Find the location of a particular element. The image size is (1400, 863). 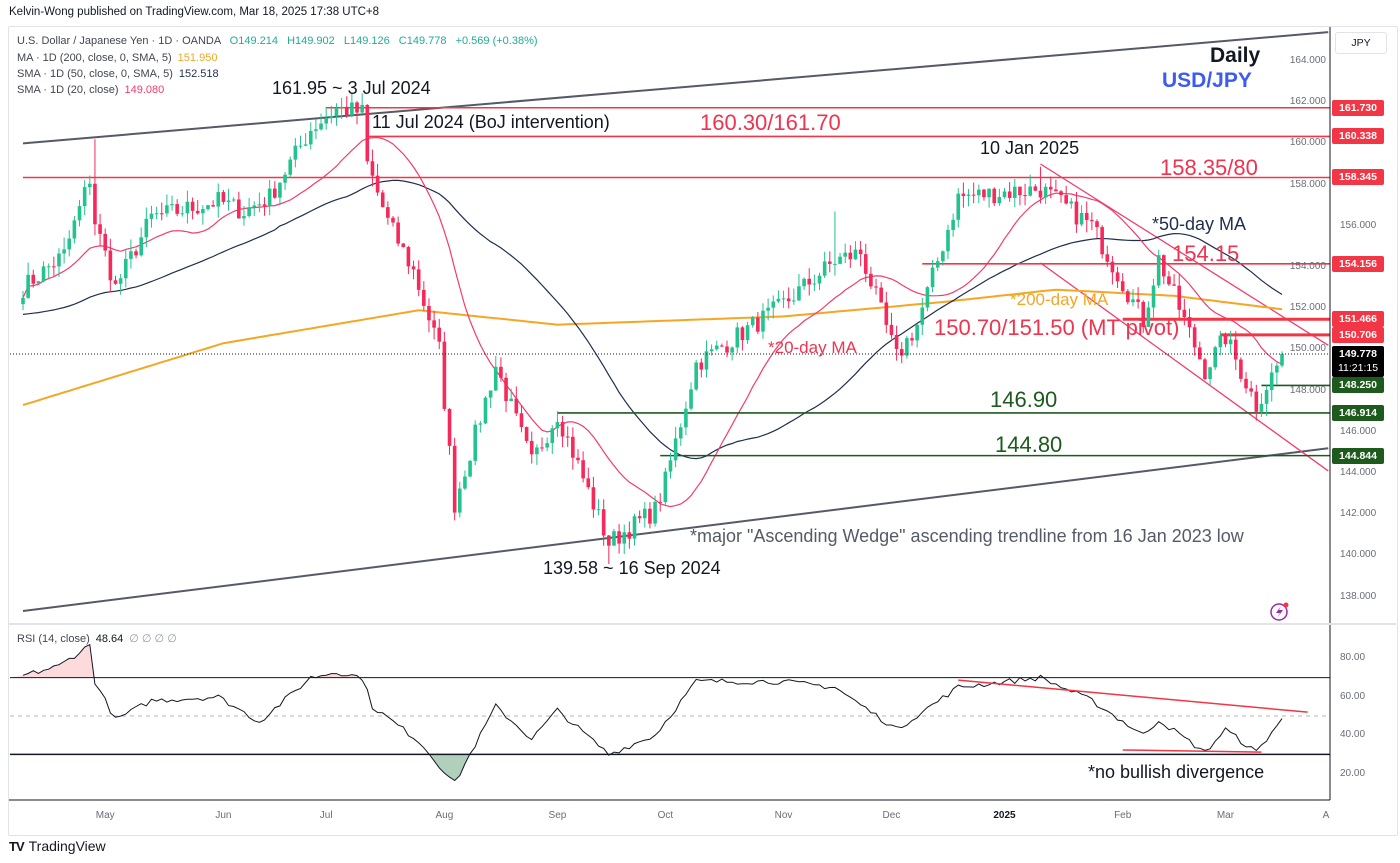

ohlc-change: +0.569 (+0.38%) is located at coordinates (496, 41).